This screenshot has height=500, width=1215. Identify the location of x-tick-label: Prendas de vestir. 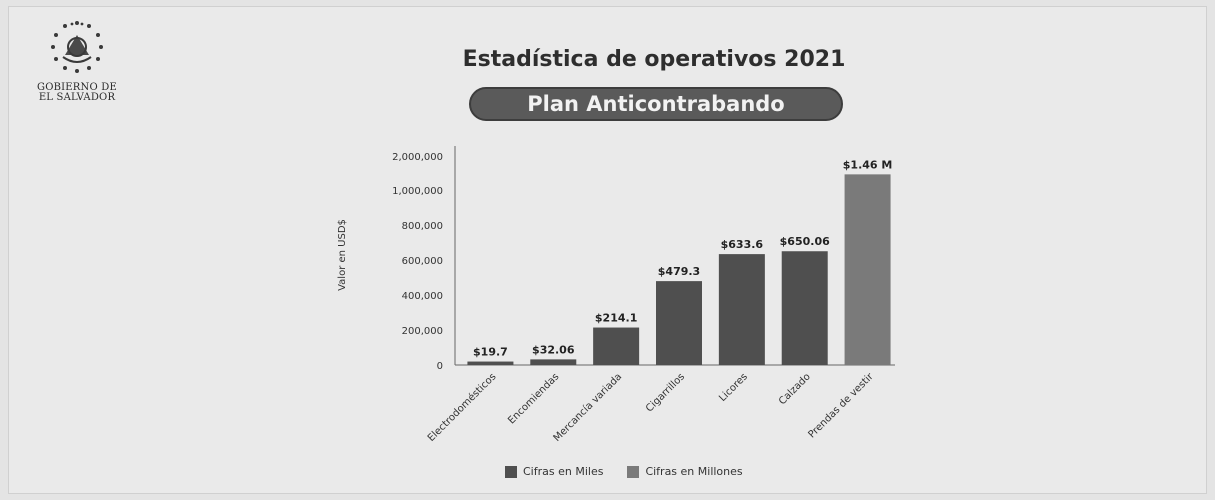
(841, 406).